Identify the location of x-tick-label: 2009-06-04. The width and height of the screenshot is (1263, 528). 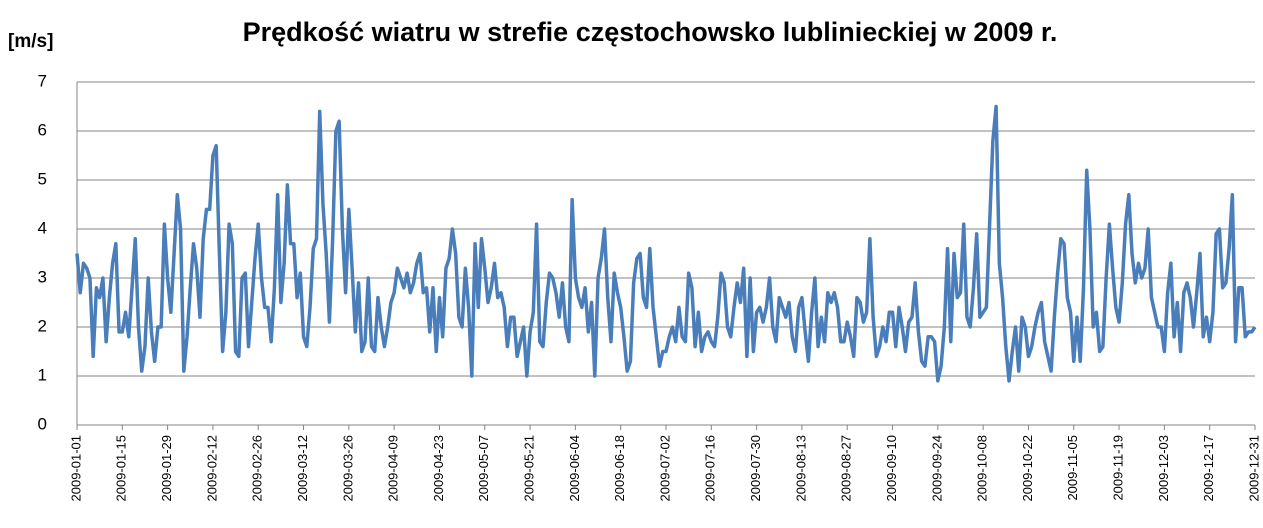
(574, 468).